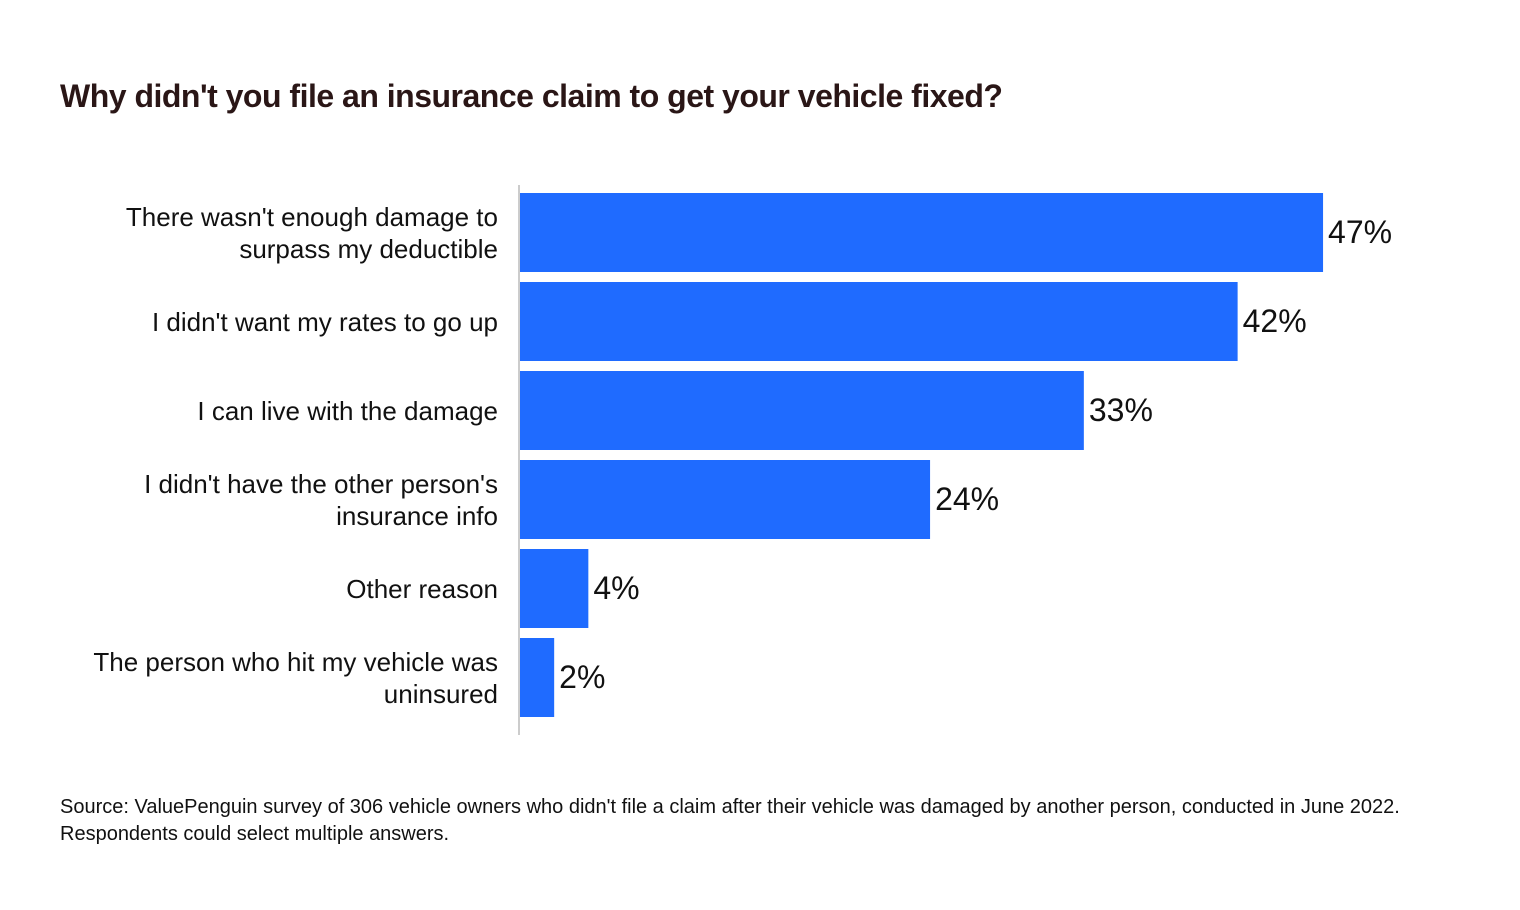 The height and width of the screenshot is (910, 1520). I want to click on value-label: 24%, so click(967, 499).